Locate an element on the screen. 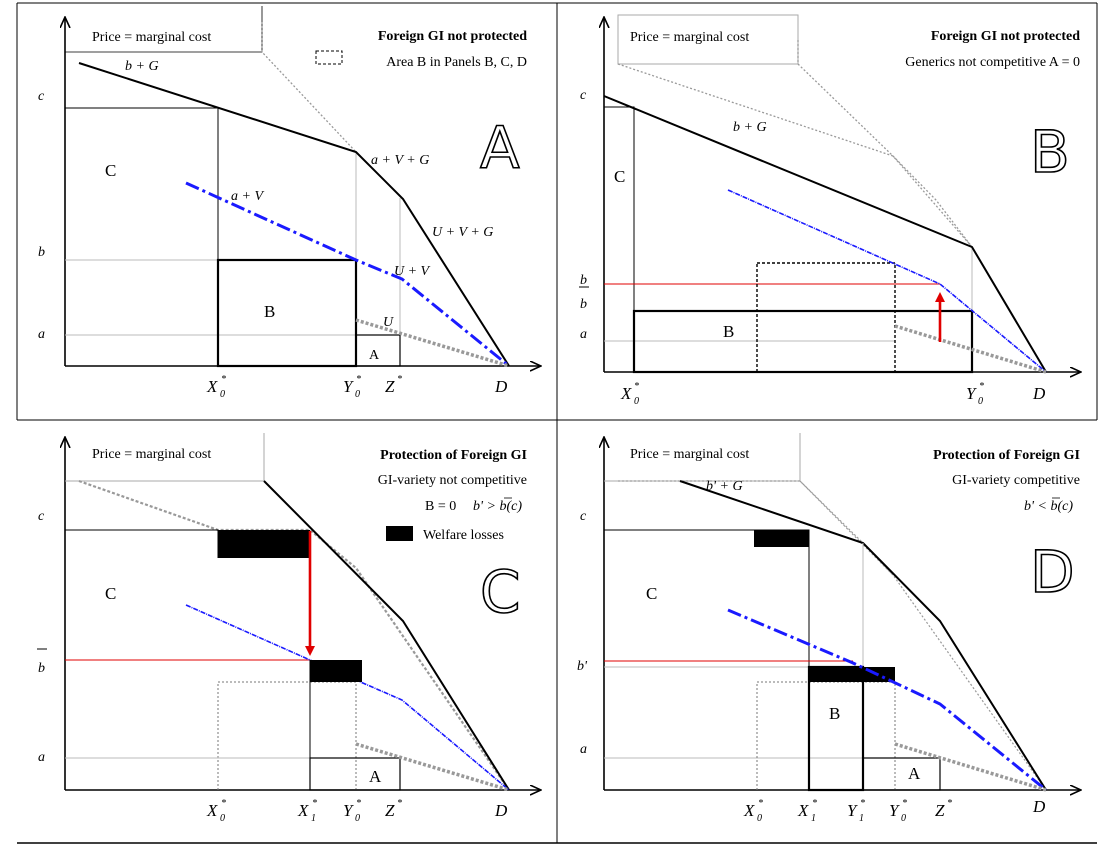 The width and height of the screenshot is (1099, 847). svg-text: 1 is located at coordinates (813, 818).